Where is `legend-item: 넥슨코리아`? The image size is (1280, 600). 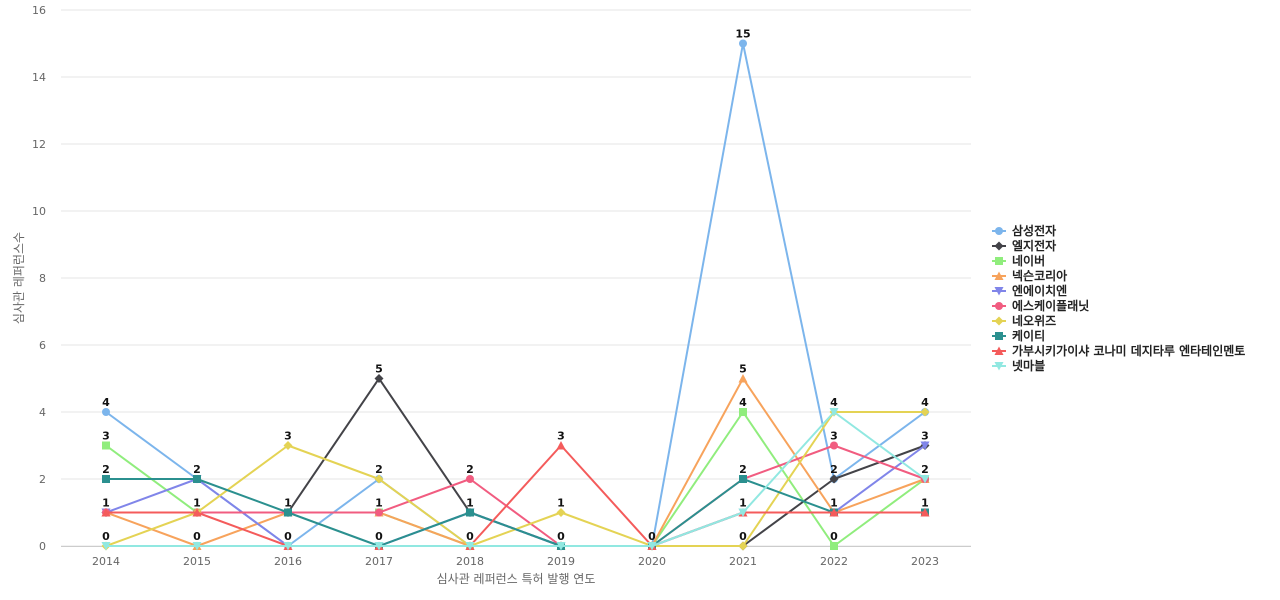 legend-item: 넥슨코리아 is located at coordinates (1029, 275).